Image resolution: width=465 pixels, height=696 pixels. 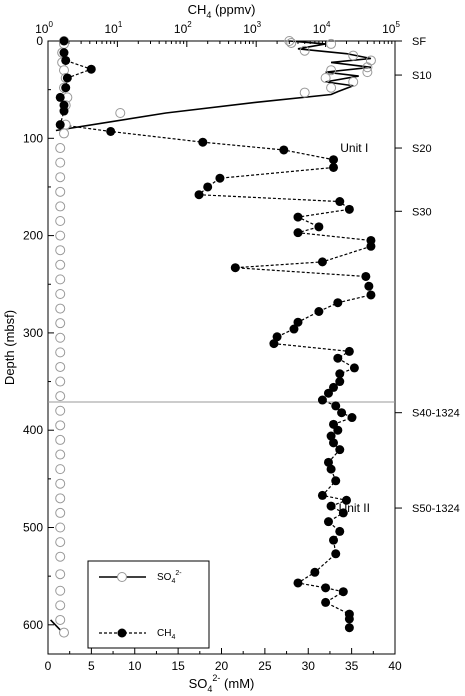 I want to click on legend: SO42-CH4, so click(x=148, y=604).